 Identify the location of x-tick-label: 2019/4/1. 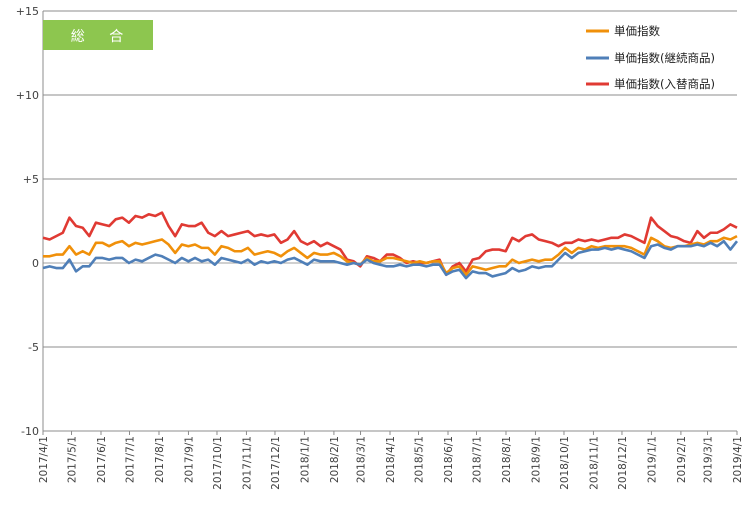
(737, 459).